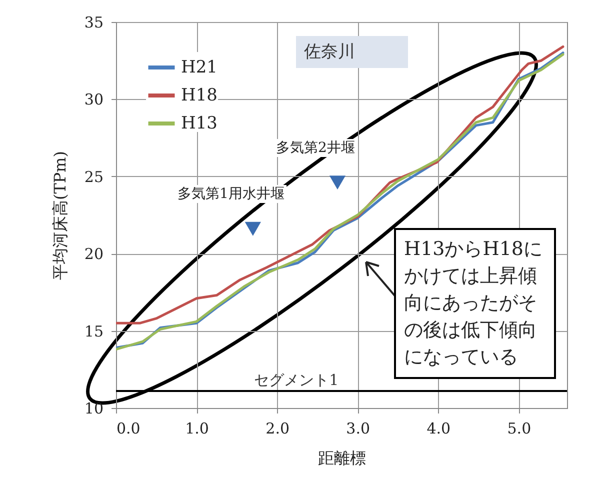 This screenshot has height=487, width=592. Describe the element at coordinates (296, 380) in the screenshot. I see `ref-line-label: セグメント1` at that location.